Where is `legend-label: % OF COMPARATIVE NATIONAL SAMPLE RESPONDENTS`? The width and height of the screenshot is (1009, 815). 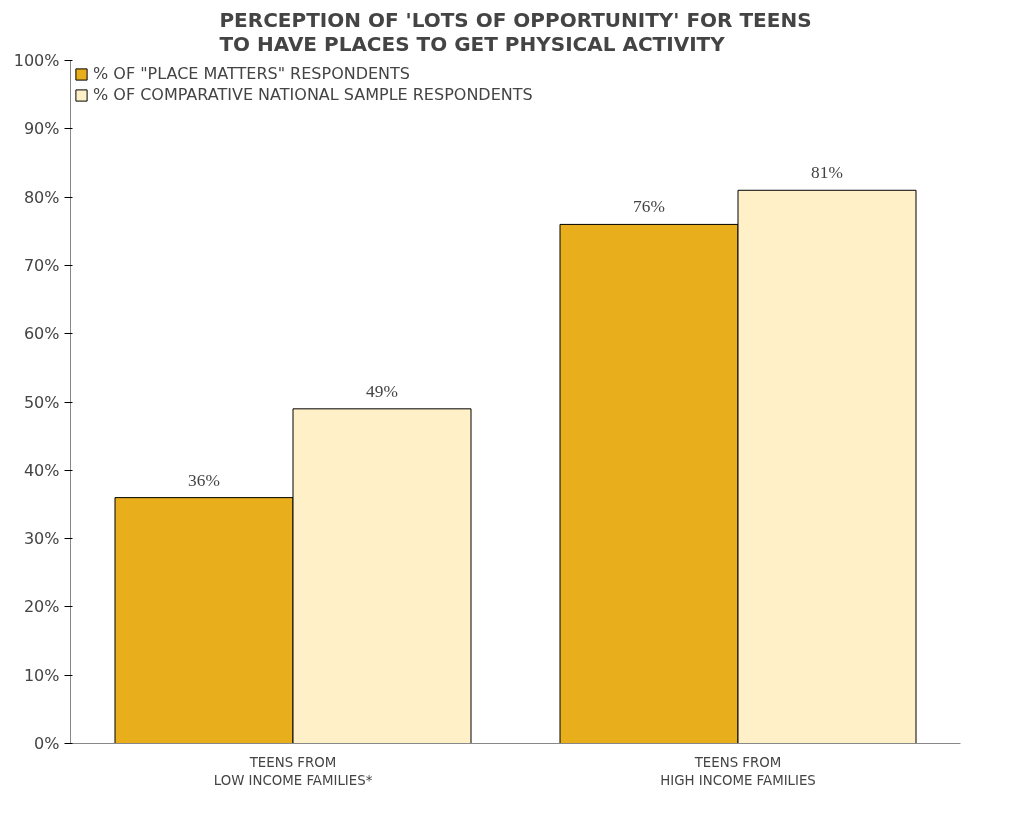 legend-label: % OF COMPARATIVE NATIONAL SAMPLE RESPONDENTS is located at coordinates (313, 94).